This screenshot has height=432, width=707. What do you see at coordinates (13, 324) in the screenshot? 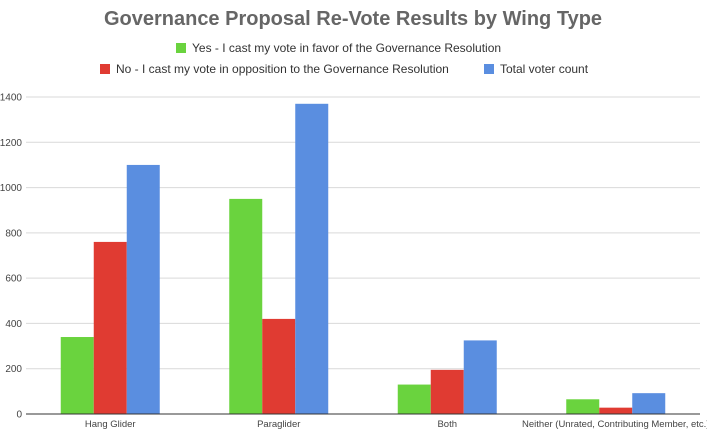
I see `y-tick-label: 400` at bounding box center [13, 324].